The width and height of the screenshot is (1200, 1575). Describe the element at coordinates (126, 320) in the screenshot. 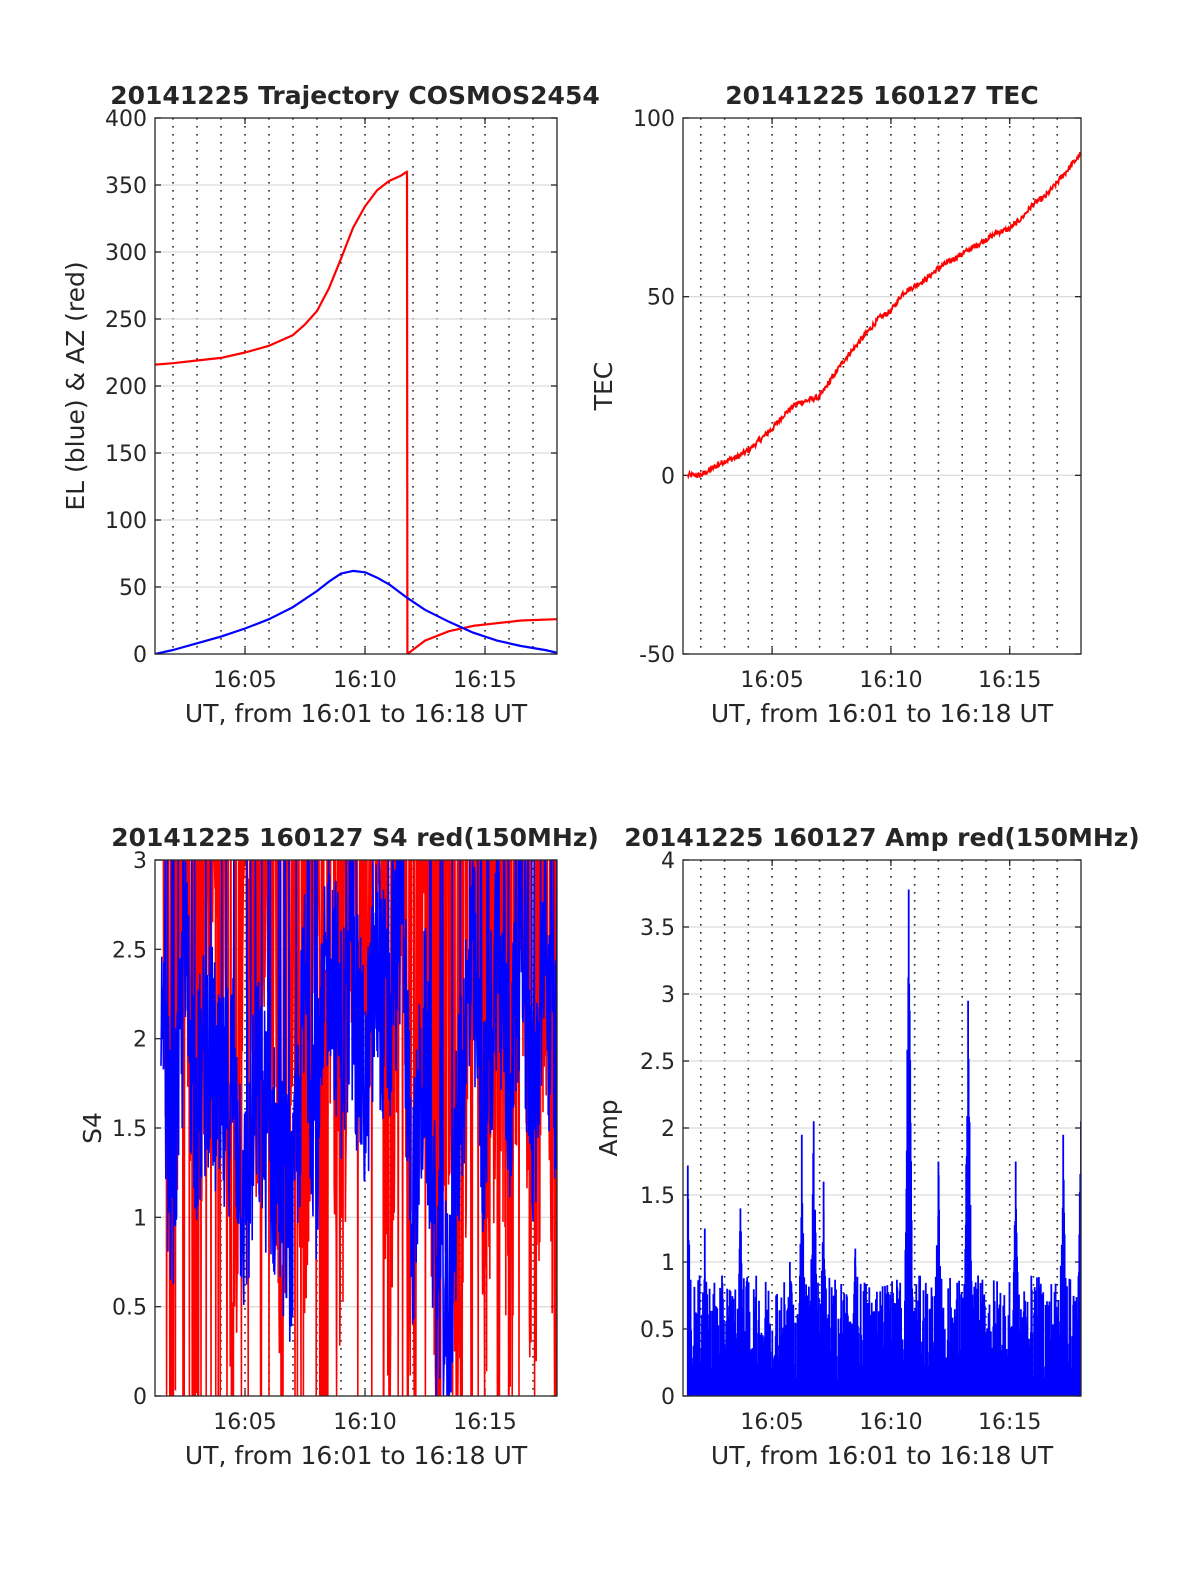

I see `y-tick-label: 250` at that location.